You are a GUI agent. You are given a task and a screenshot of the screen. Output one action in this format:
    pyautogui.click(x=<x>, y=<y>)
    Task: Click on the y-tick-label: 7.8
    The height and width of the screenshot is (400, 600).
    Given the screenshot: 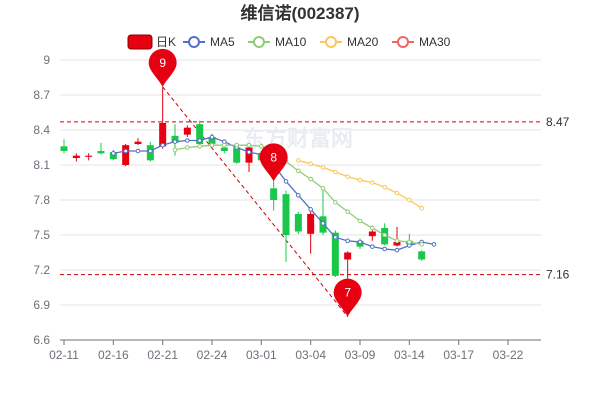 What is the action you would take?
    pyautogui.click(x=41, y=200)
    